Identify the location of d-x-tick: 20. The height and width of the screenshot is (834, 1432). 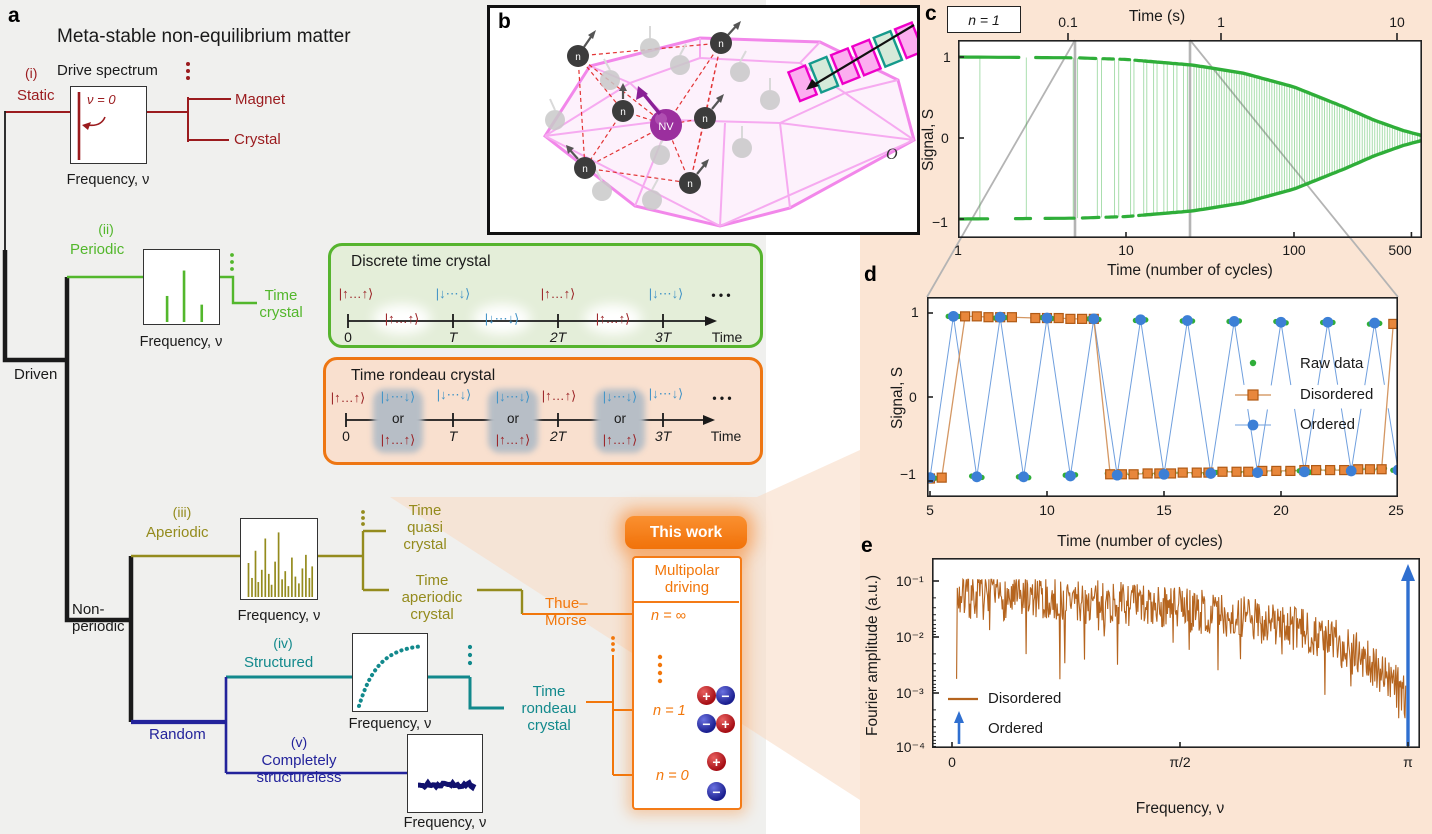
(1281, 510).